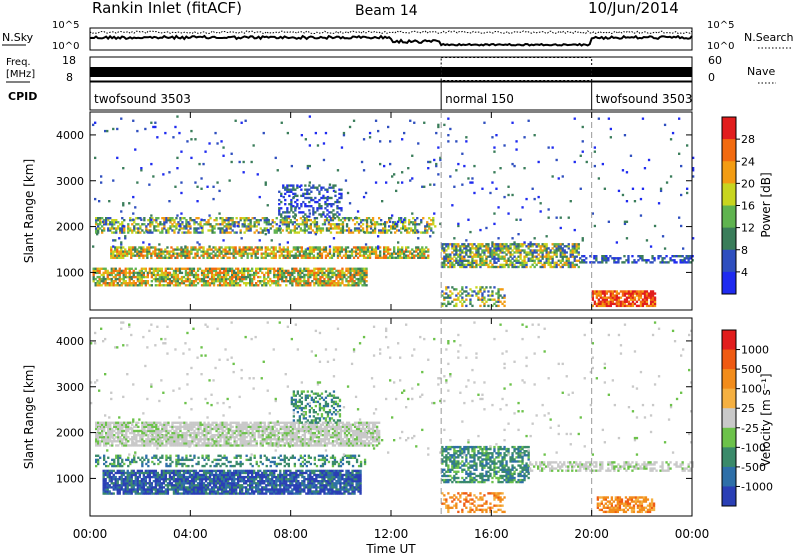 The width and height of the screenshot is (800, 558). I want to click on freq-label: Freq., so click(18, 62).